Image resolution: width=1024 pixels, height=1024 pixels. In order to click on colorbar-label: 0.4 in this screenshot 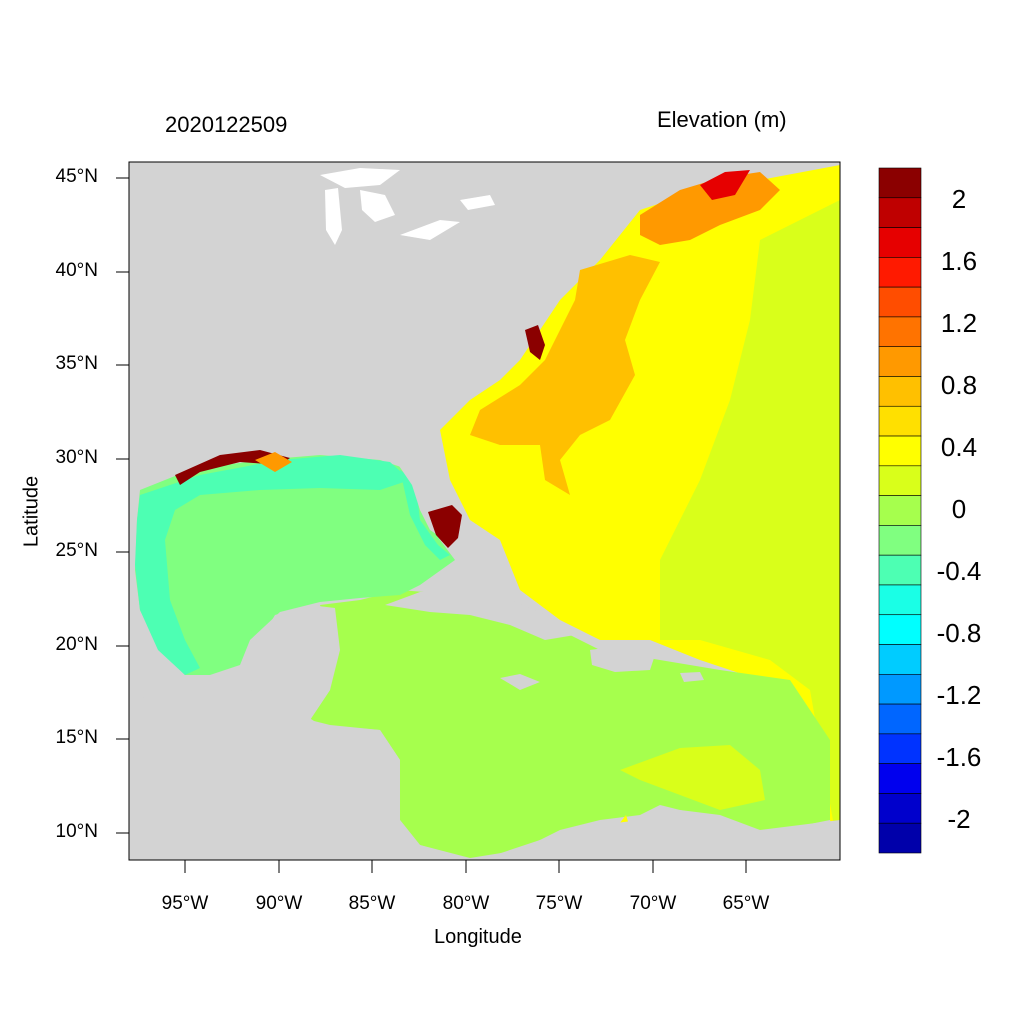, I will do `click(959, 447)`.